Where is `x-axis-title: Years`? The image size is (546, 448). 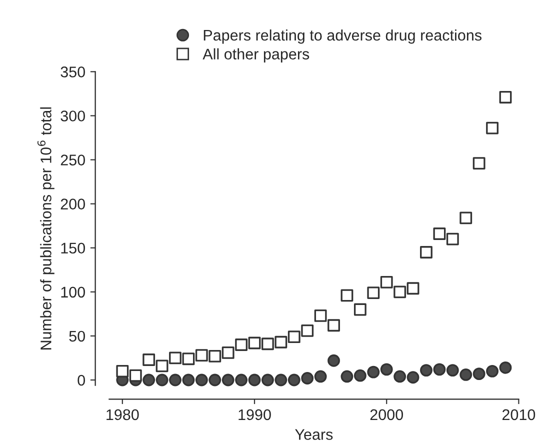 x-axis-title: Years is located at coordinates (314, 434).